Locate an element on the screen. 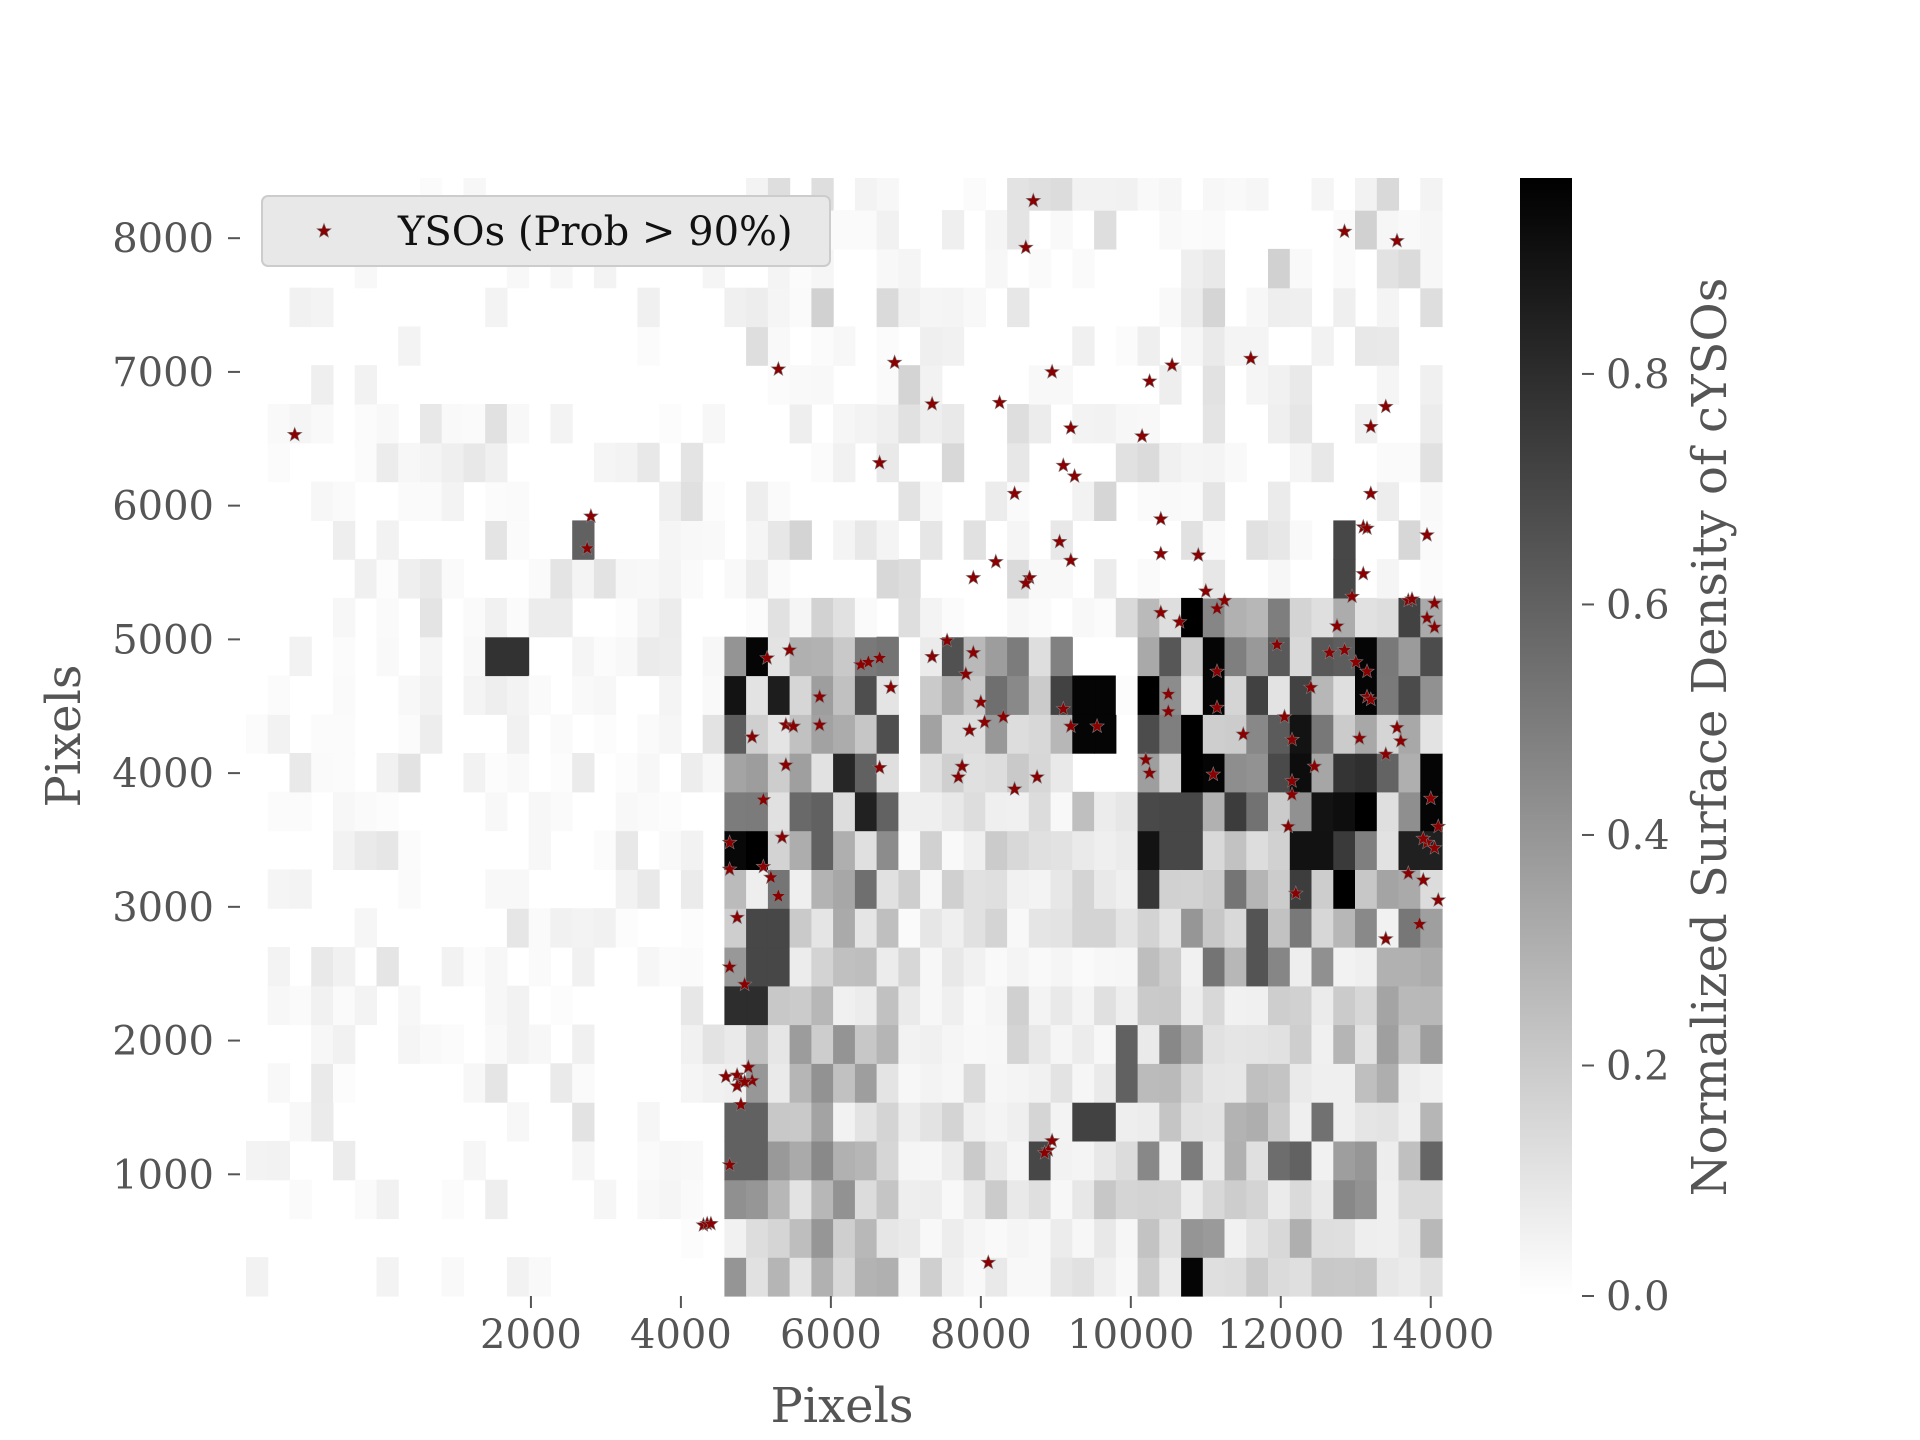 This screenshot has height=1440, width=1920. colorbar-tick-label: 0.0 is located at coordinates (1638, 1297).